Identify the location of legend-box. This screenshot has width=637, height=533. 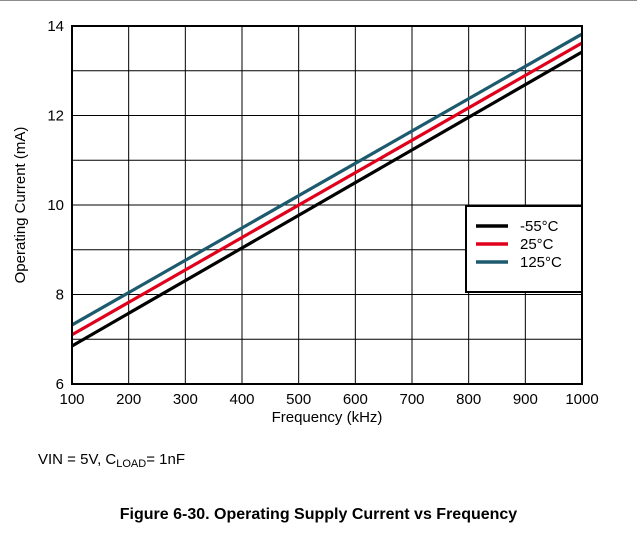
(524, 249).